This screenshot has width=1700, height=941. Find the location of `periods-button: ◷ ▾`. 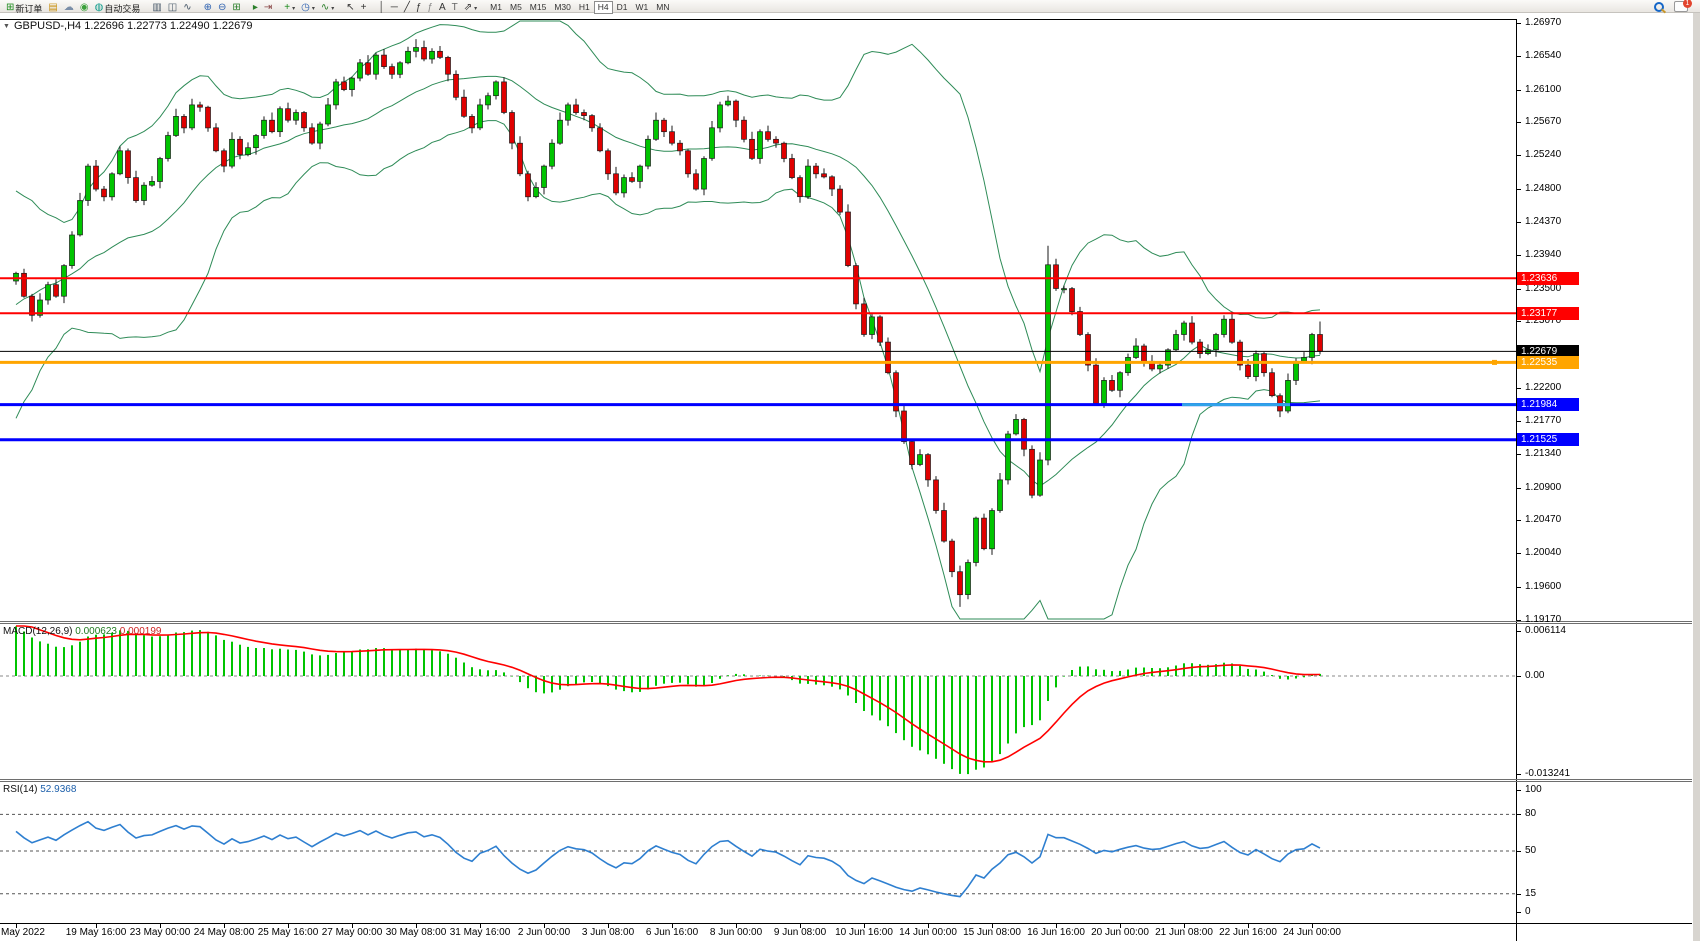

periods-button: ◷ ▾ is located at coordinates (308, 8).